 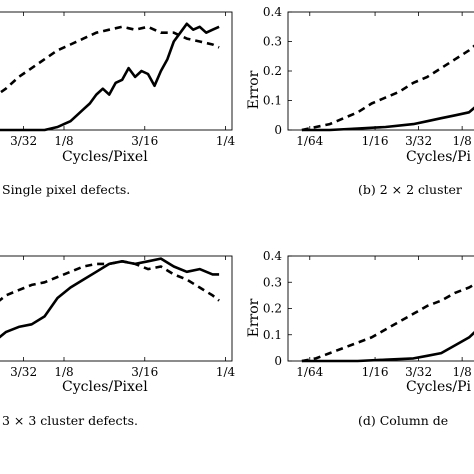 I want to click on panel-caption: (b) 2 × 2 cluster, so click(x=410, y=189).